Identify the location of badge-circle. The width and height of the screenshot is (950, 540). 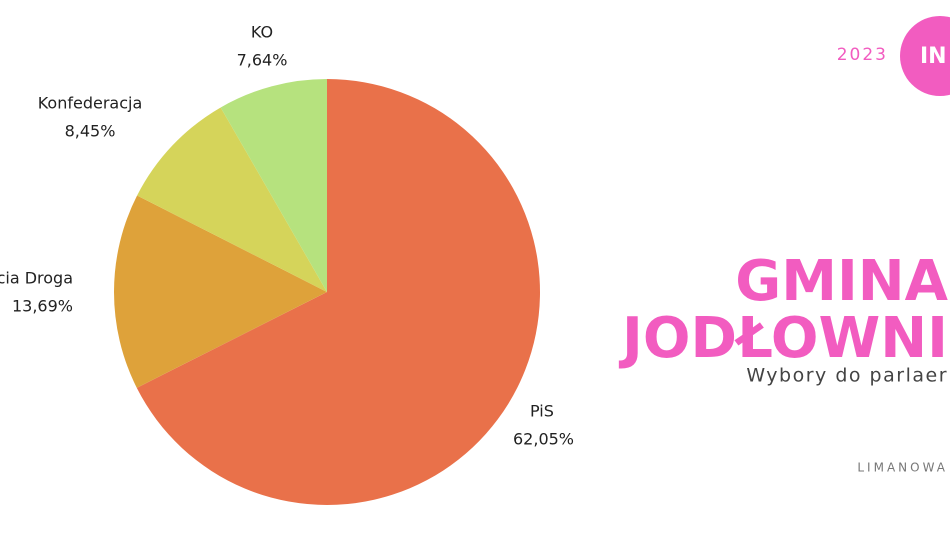
(925, 56).